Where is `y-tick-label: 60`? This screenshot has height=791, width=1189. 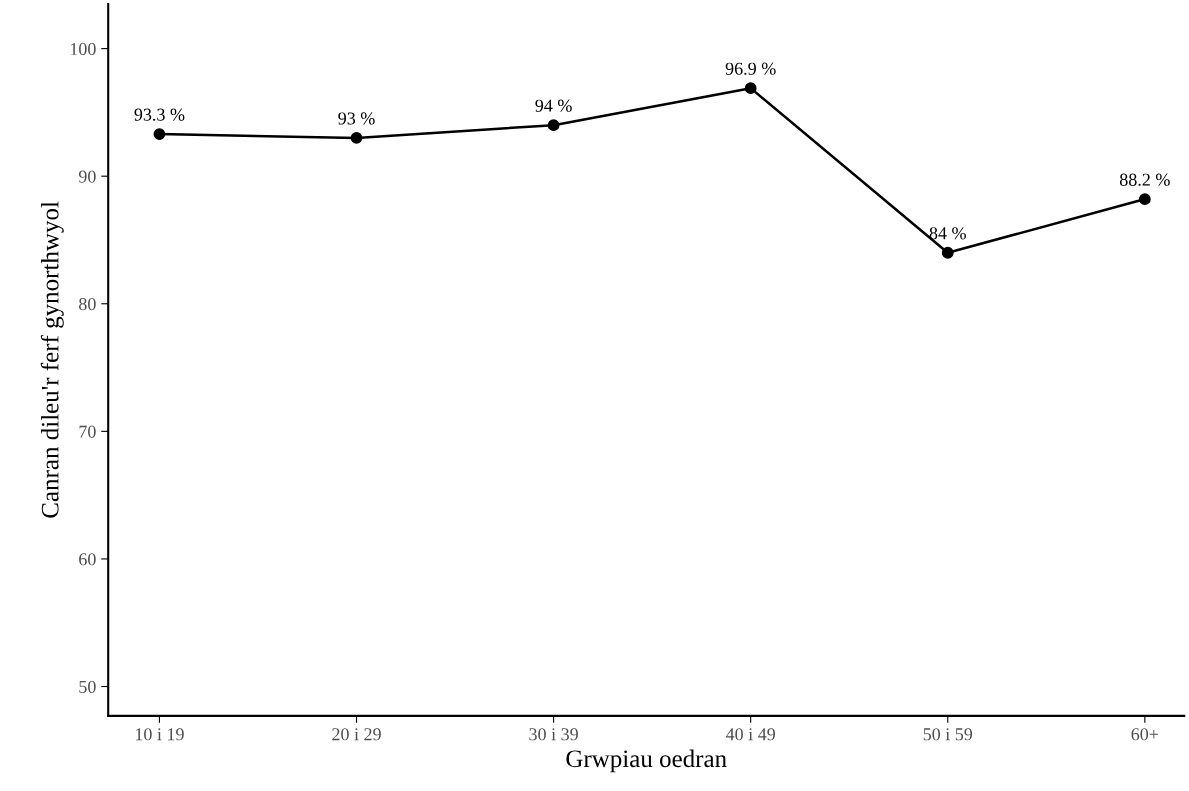 y-tick-label: 60 is located at coordinates (87, 559).